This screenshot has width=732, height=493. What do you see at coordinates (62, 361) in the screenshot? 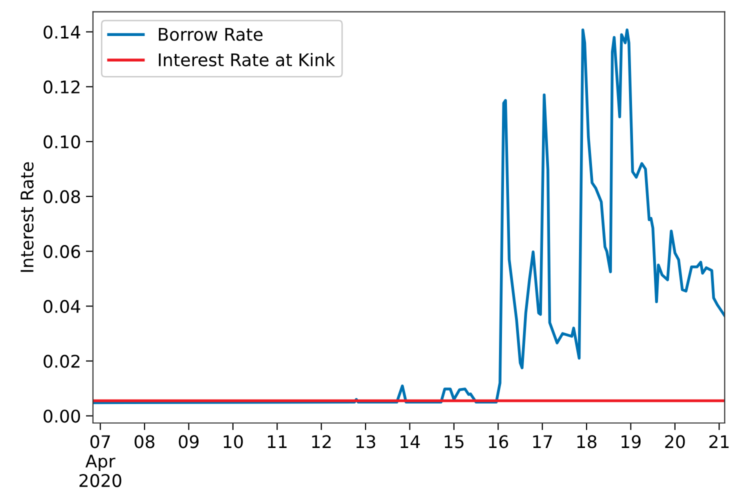
I see `y-tick-label: 0.02` at bounding box center [62, 361].